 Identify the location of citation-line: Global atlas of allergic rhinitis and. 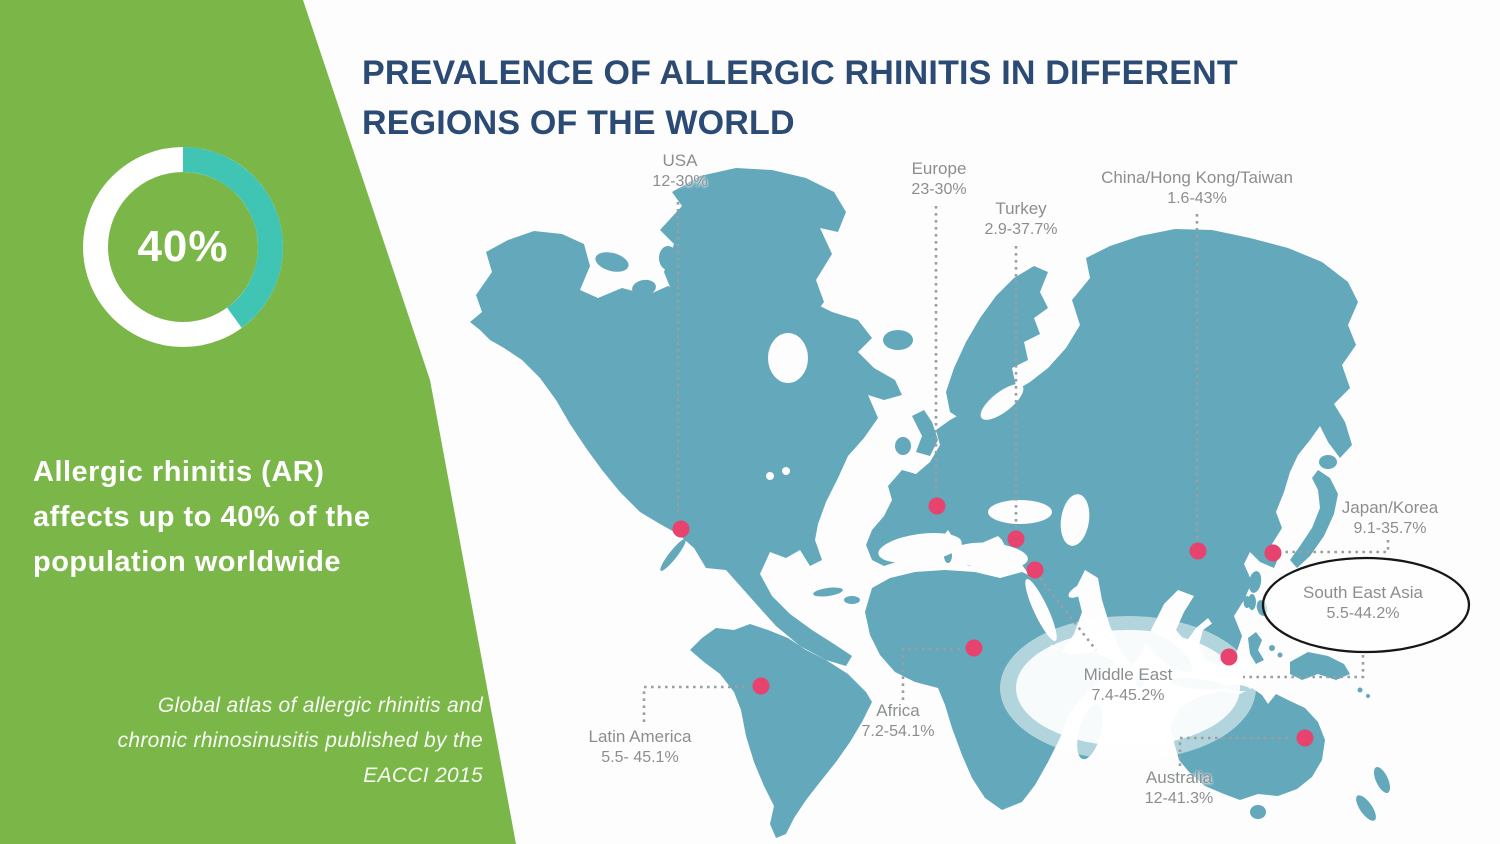
(320, 705).